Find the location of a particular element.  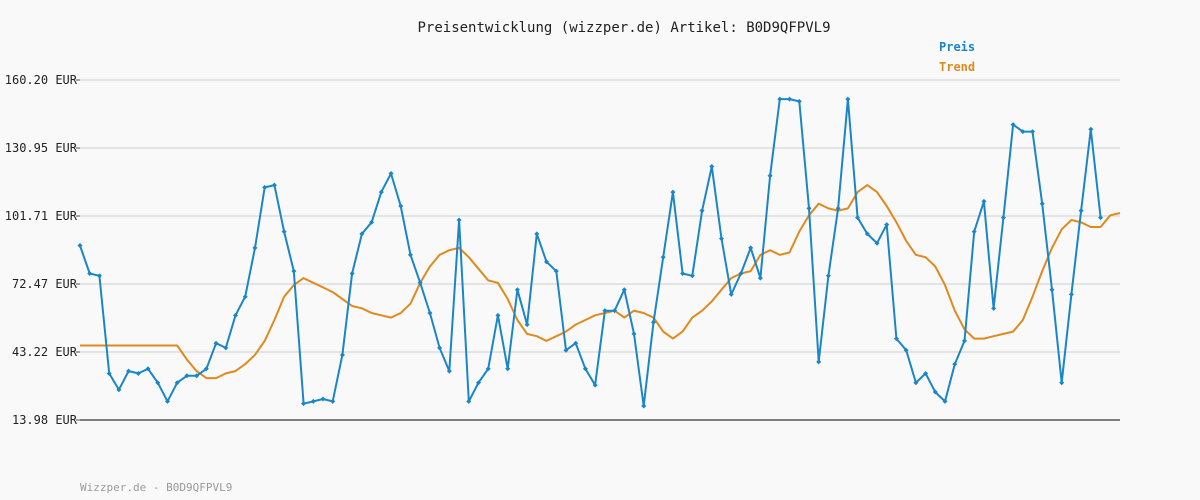

y-tick-label: 43.22 EUR is located at coordinates (45, 352).